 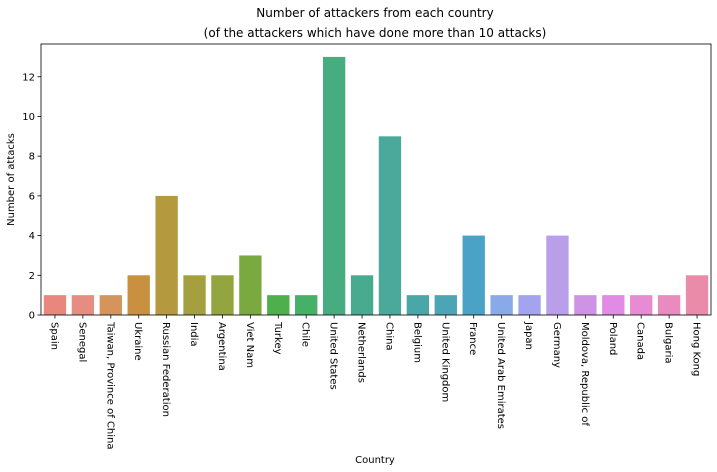 I want to click on y-tick-label: 10, so click(x=28, y=117).